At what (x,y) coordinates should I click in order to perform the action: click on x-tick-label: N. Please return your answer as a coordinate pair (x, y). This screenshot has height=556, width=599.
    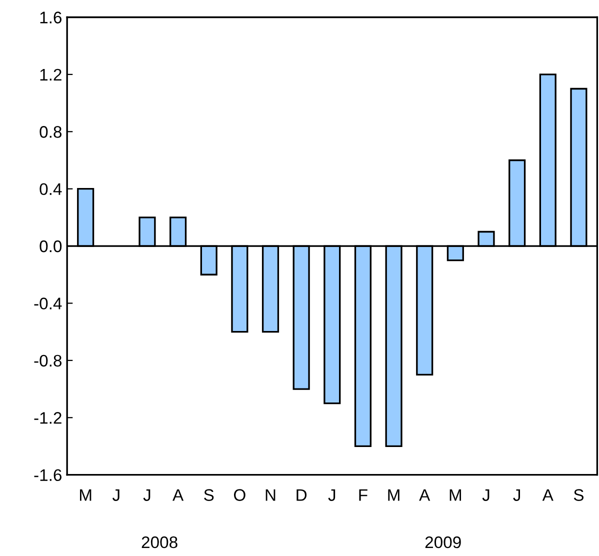
    Looking at the image, I should click on (271, 495).